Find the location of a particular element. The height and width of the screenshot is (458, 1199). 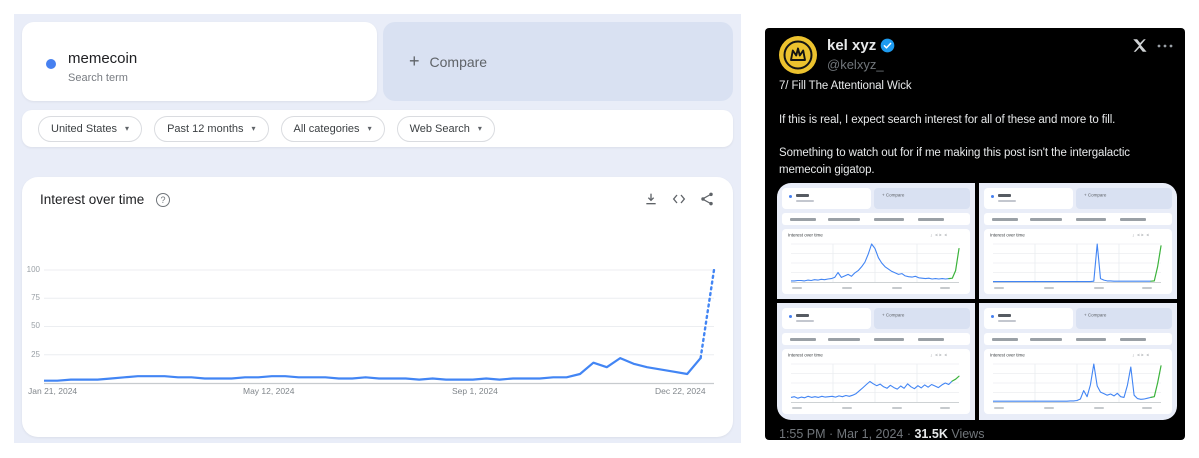

search-term-subtitle: Search term is located at coordinates (98, 78).